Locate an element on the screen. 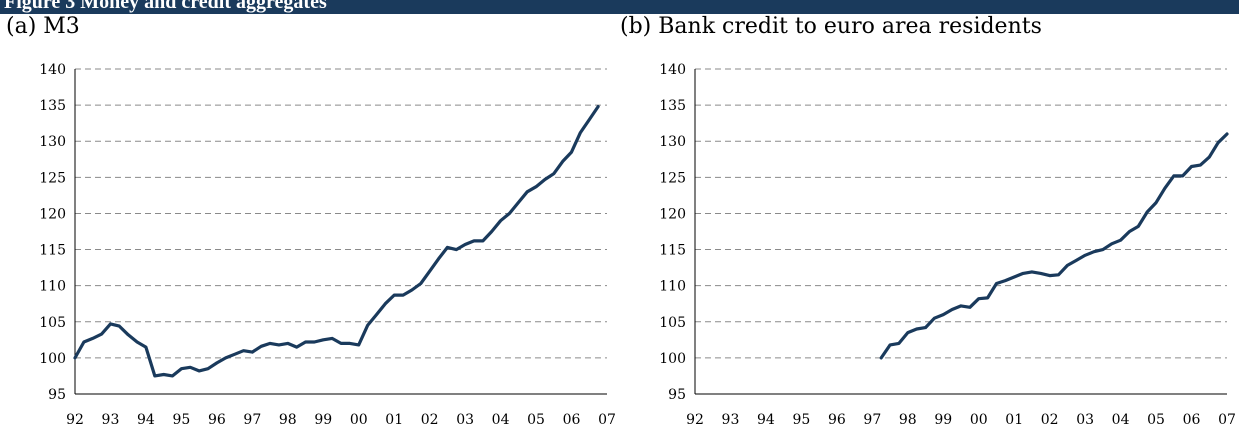 The image size is (1239, 430). figure-header-label: Figure 3 Money and credit aggregates is located at coordinates (165, 6).